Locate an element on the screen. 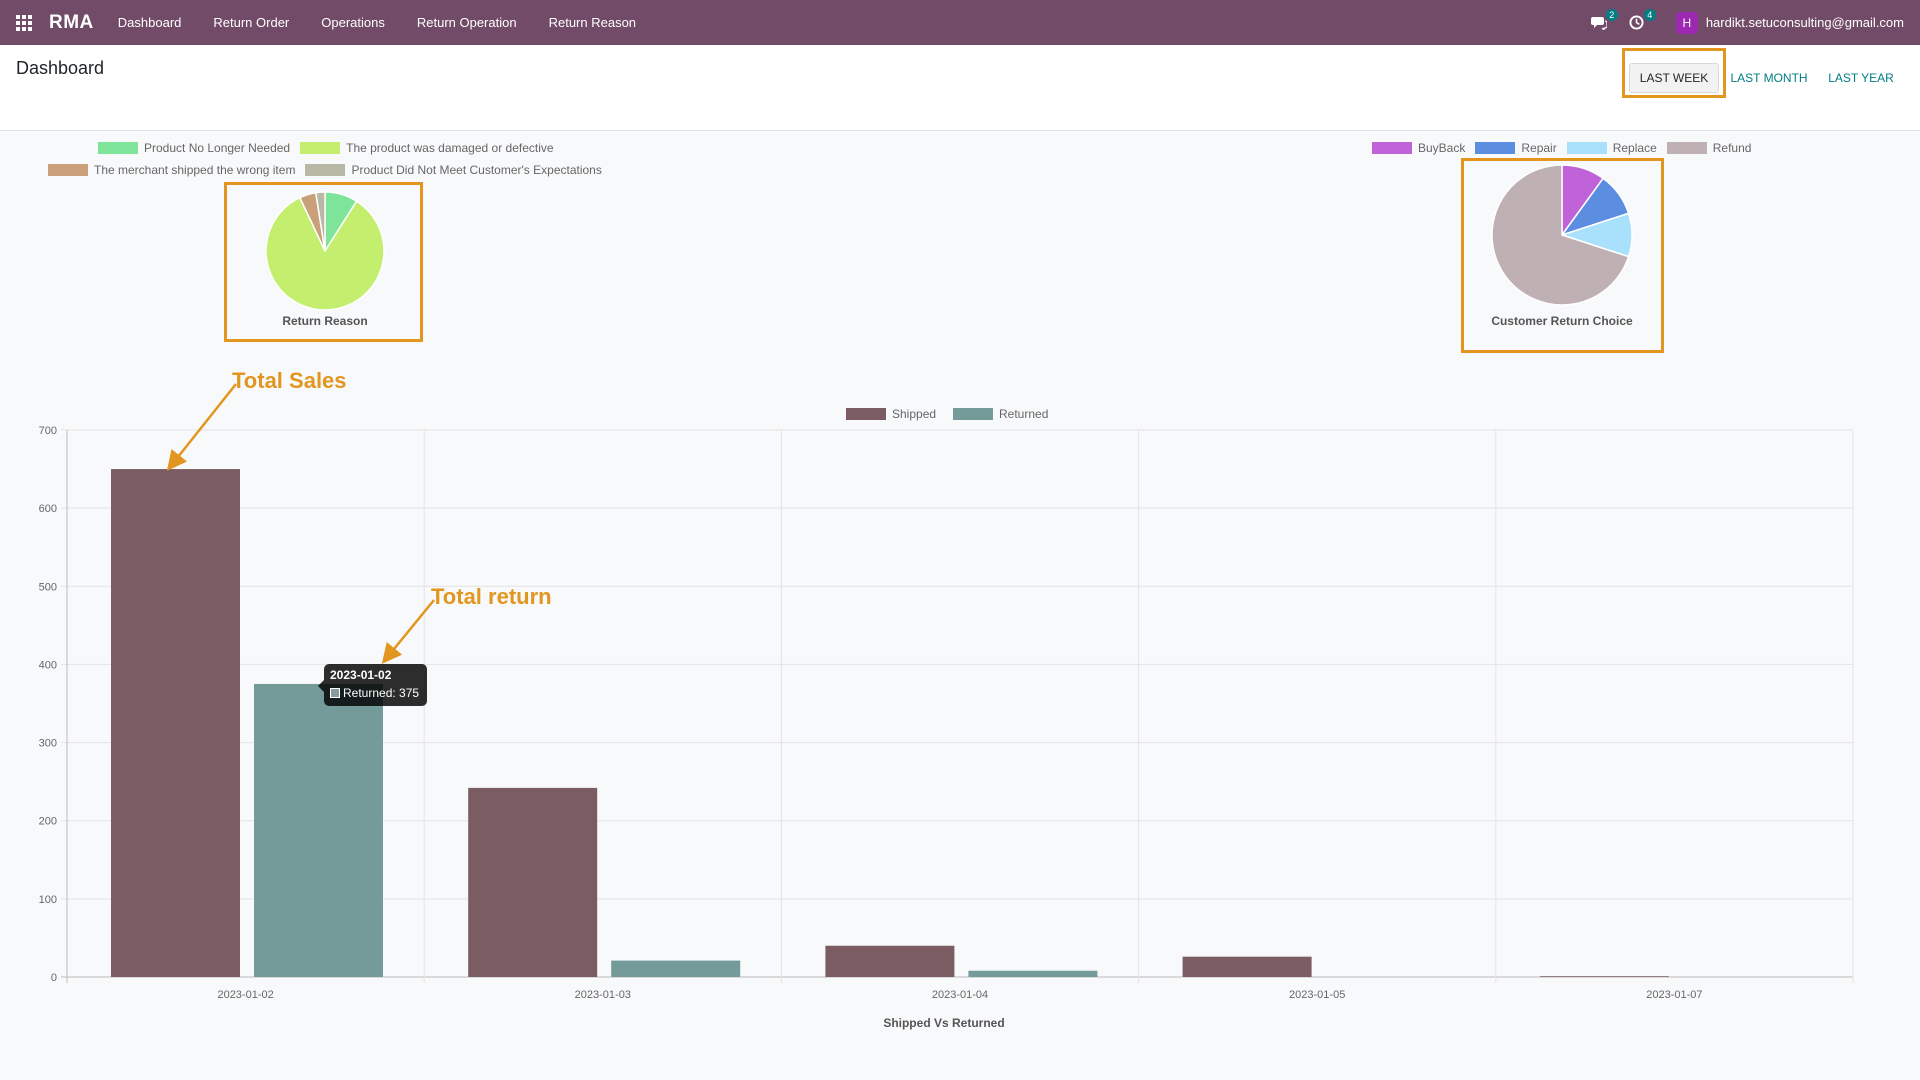  apps-menu-icon is located at coordinates (24, 22).